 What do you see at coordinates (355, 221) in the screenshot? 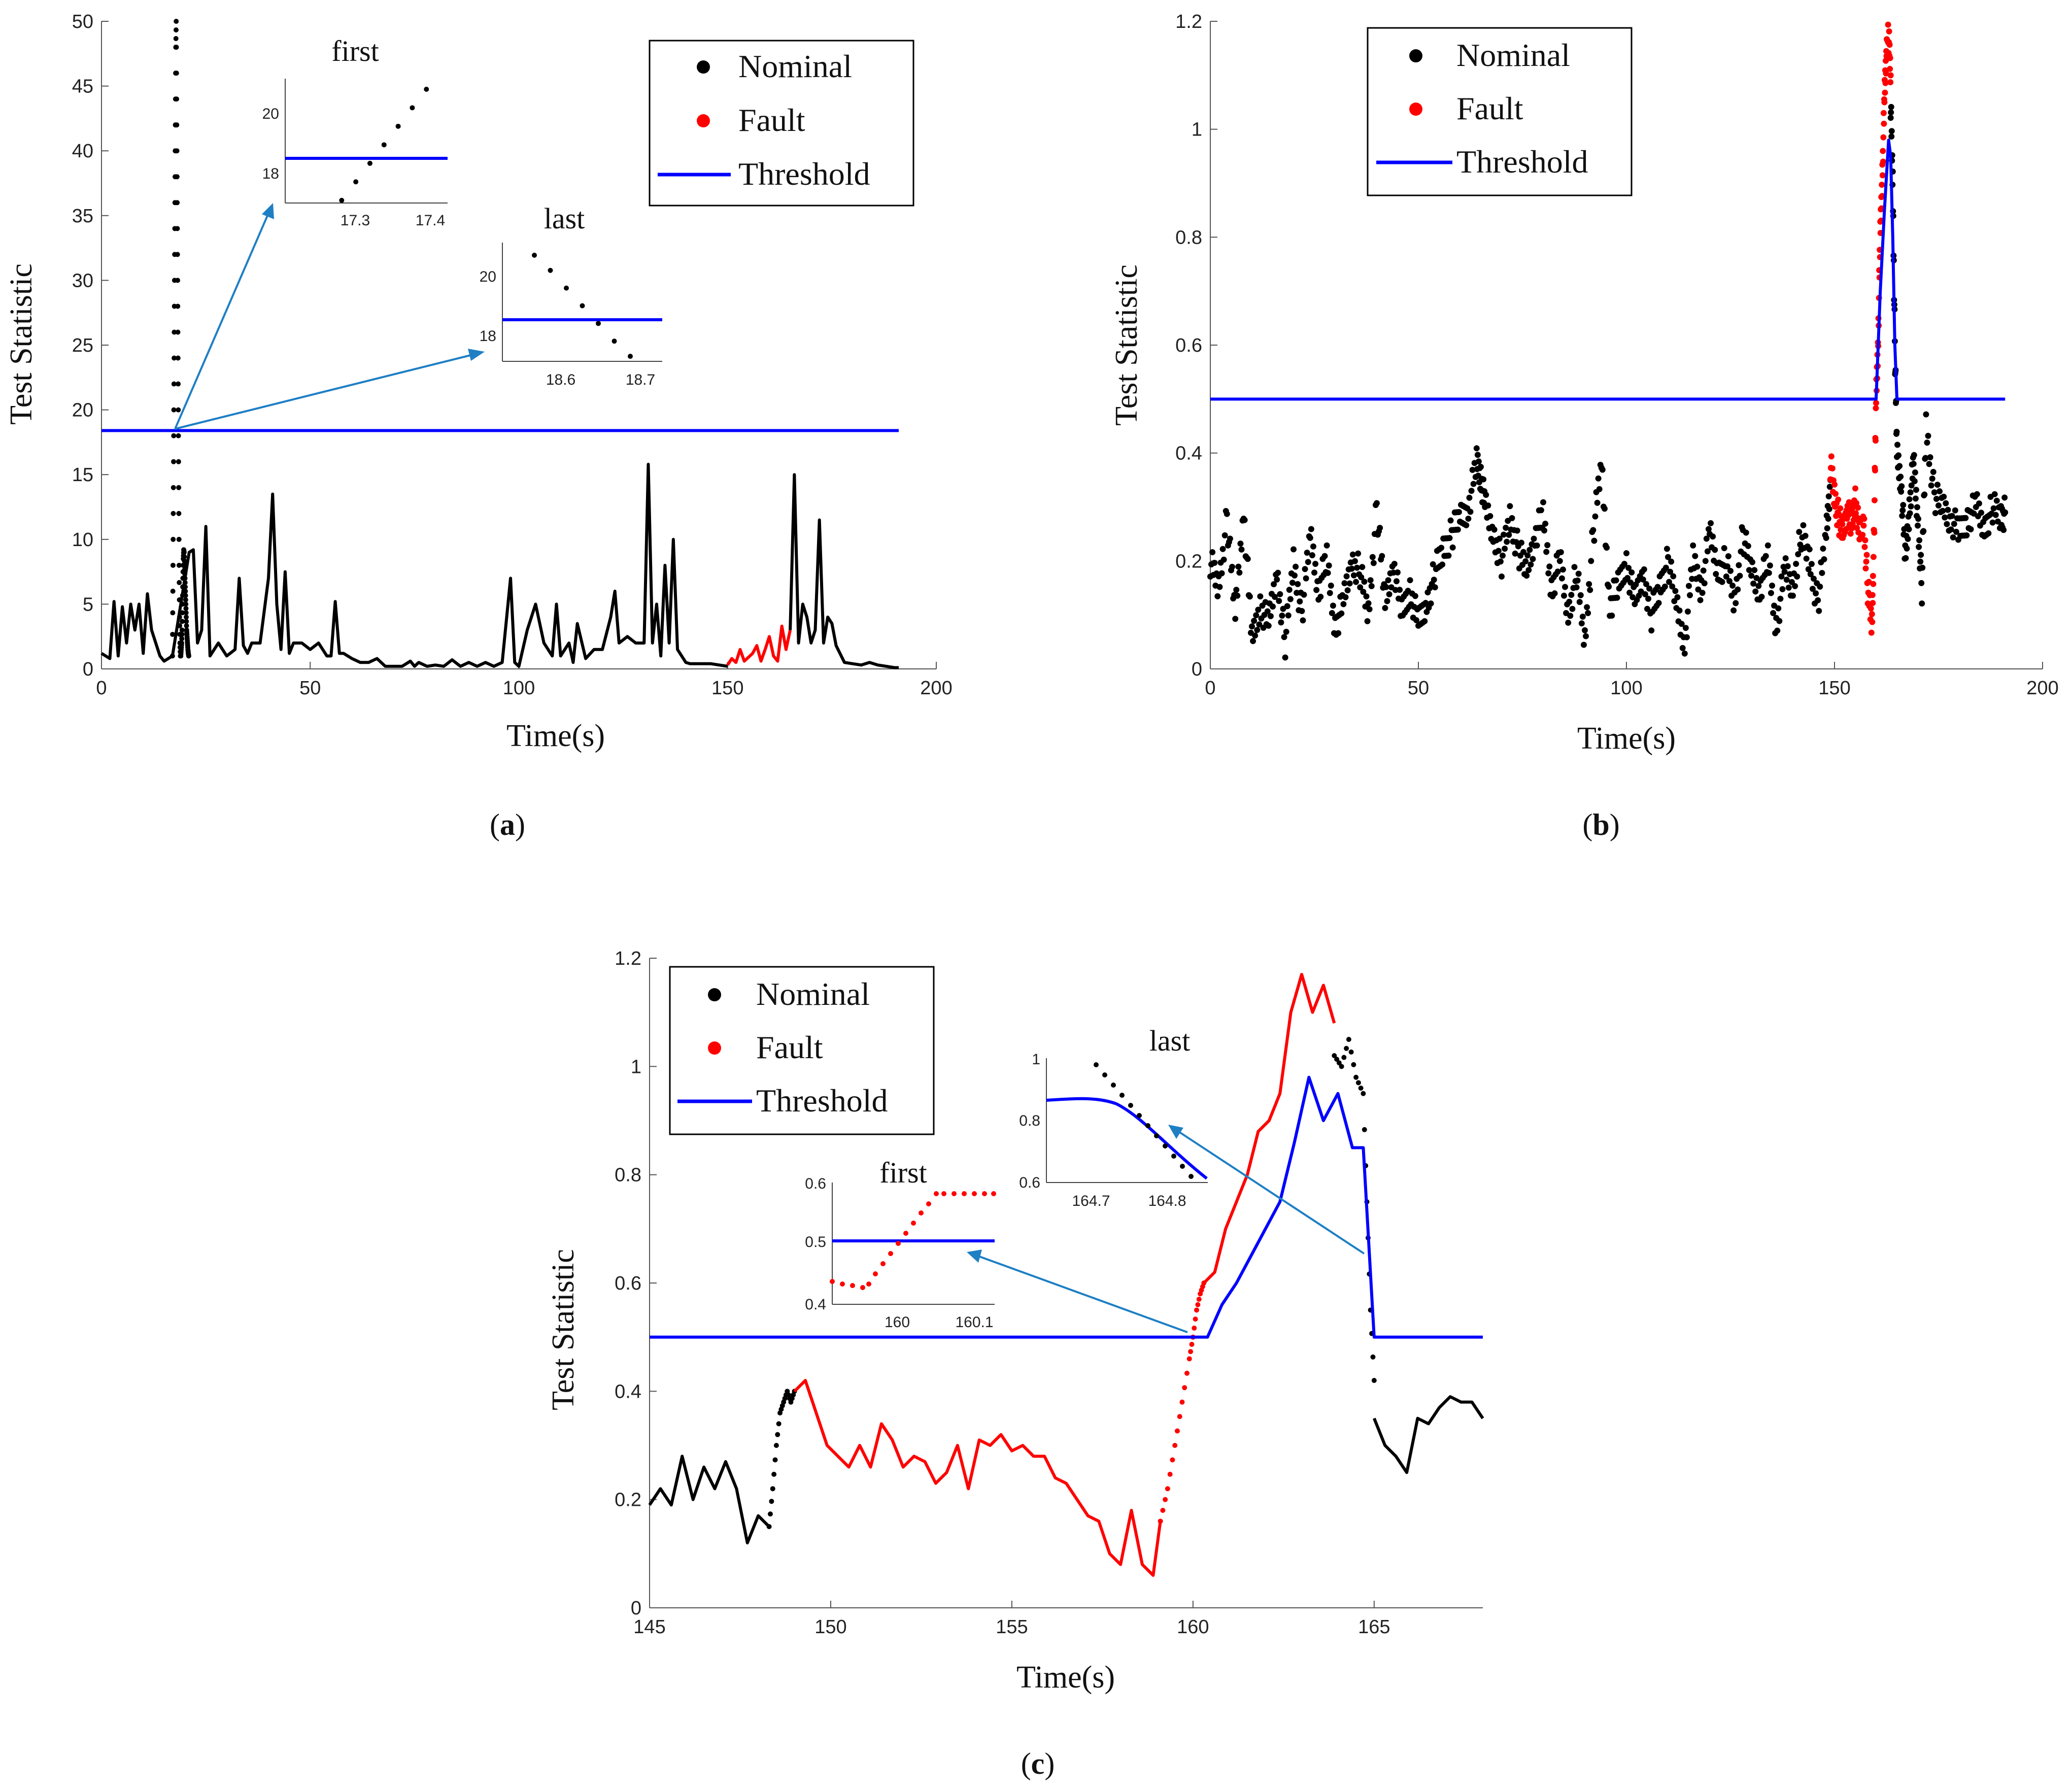
I see `inset-first-xtick: 17.3` at bounding box center [355, 221].